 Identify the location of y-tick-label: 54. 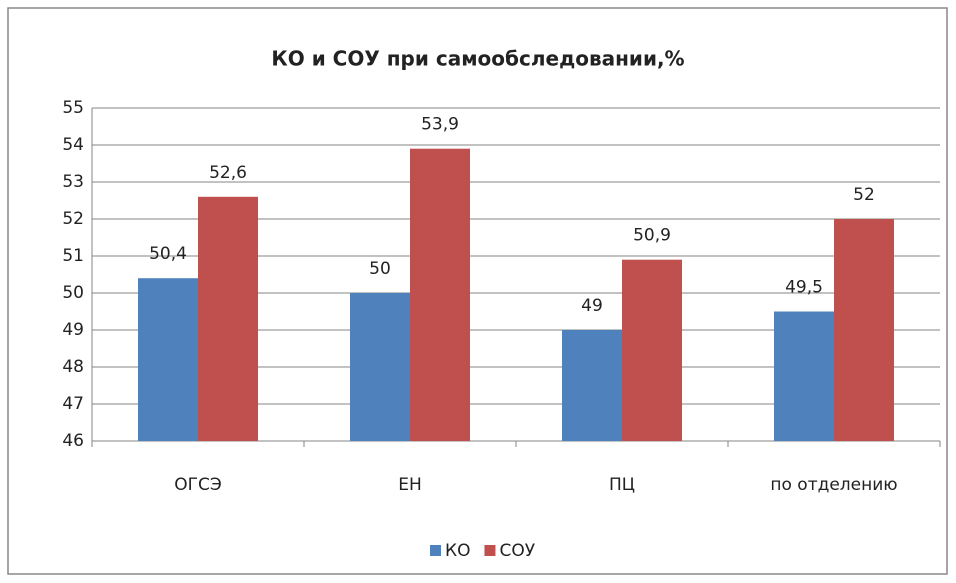
(73, 145).